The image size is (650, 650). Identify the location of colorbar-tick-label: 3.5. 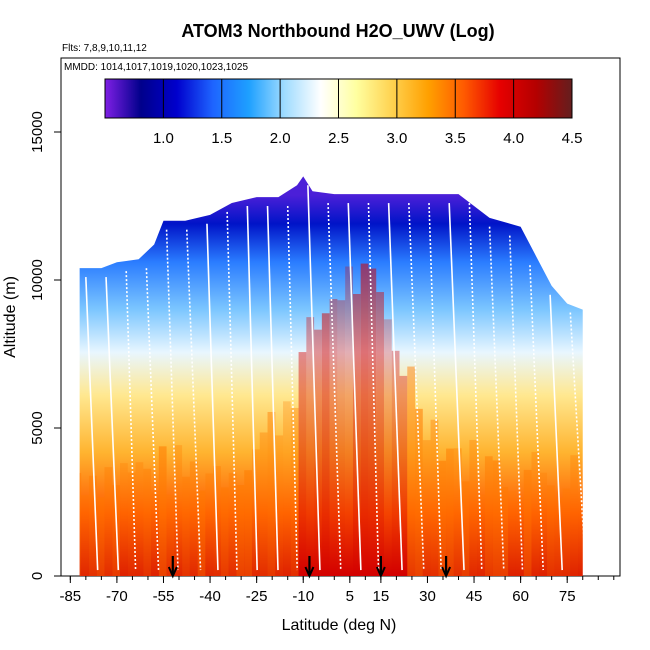
(455, 138).